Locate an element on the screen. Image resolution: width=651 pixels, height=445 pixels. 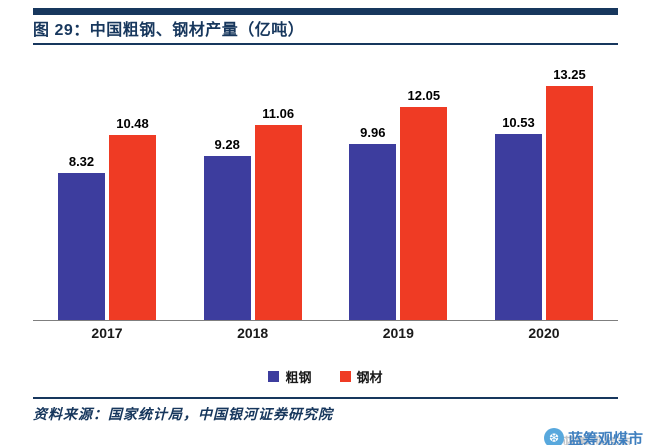
category-labels: 2017 2018 2019 2020 is located at coordinates (325, 333).